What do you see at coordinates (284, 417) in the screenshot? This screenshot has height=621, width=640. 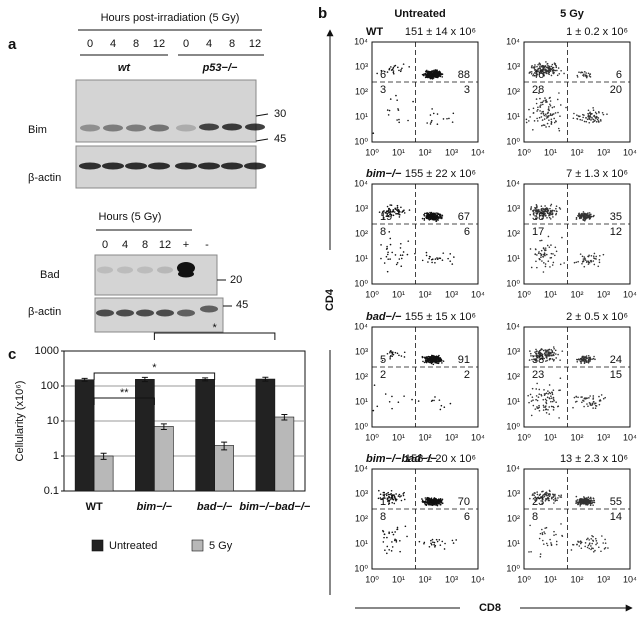 I see `error-bar` at bounding box center [284, 417].